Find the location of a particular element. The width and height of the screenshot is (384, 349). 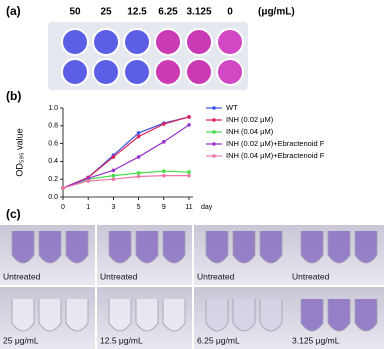

y-tick-label: 0.4 is located at coordinates (53, 161).